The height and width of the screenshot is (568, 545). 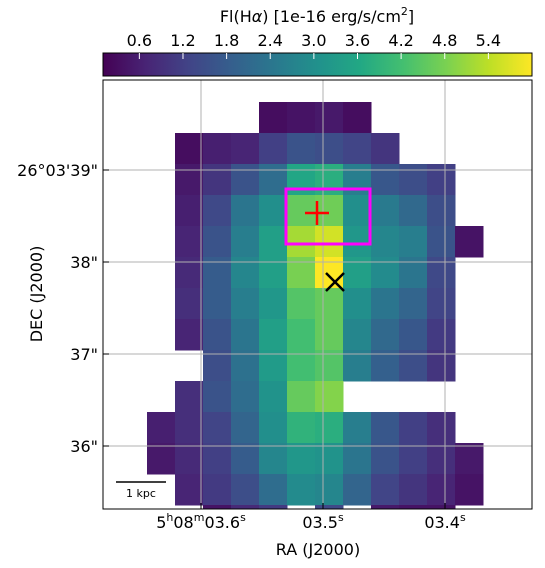 What do you see at coordinates (57, 170) in the screenshot?
I see `y-tick-label: 26°03'39"` at bounding box center [57, 170].